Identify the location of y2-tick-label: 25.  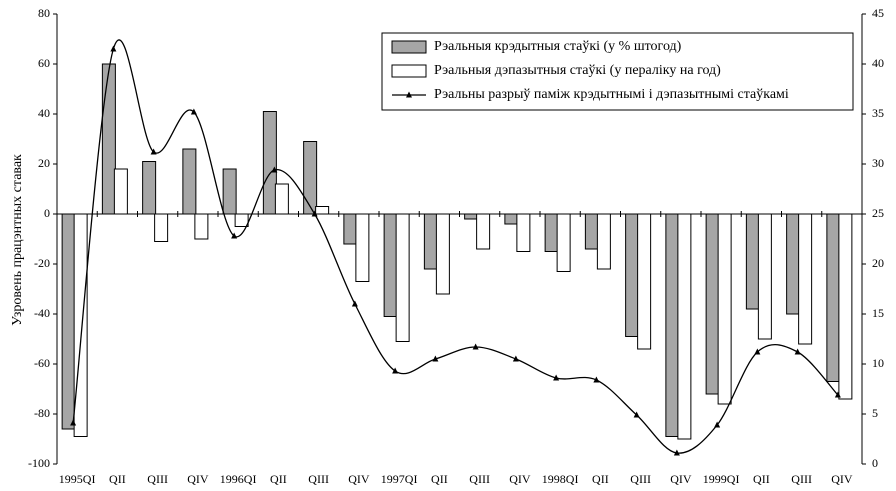
(878, 213).